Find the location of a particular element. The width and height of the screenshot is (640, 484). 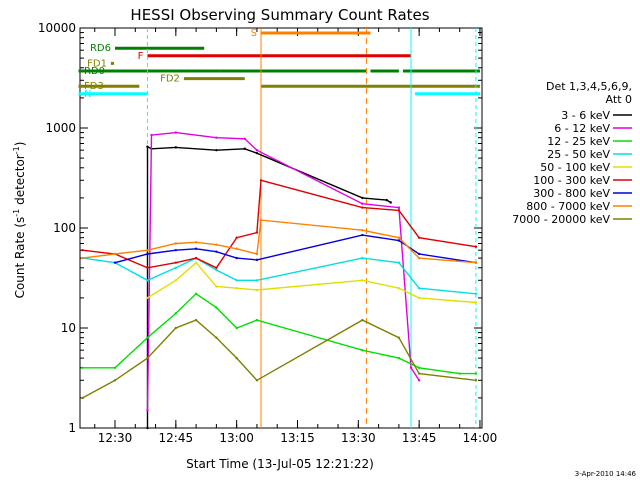

y-axis-label-main: Count Rate (s is located at coordinates (20, 258).